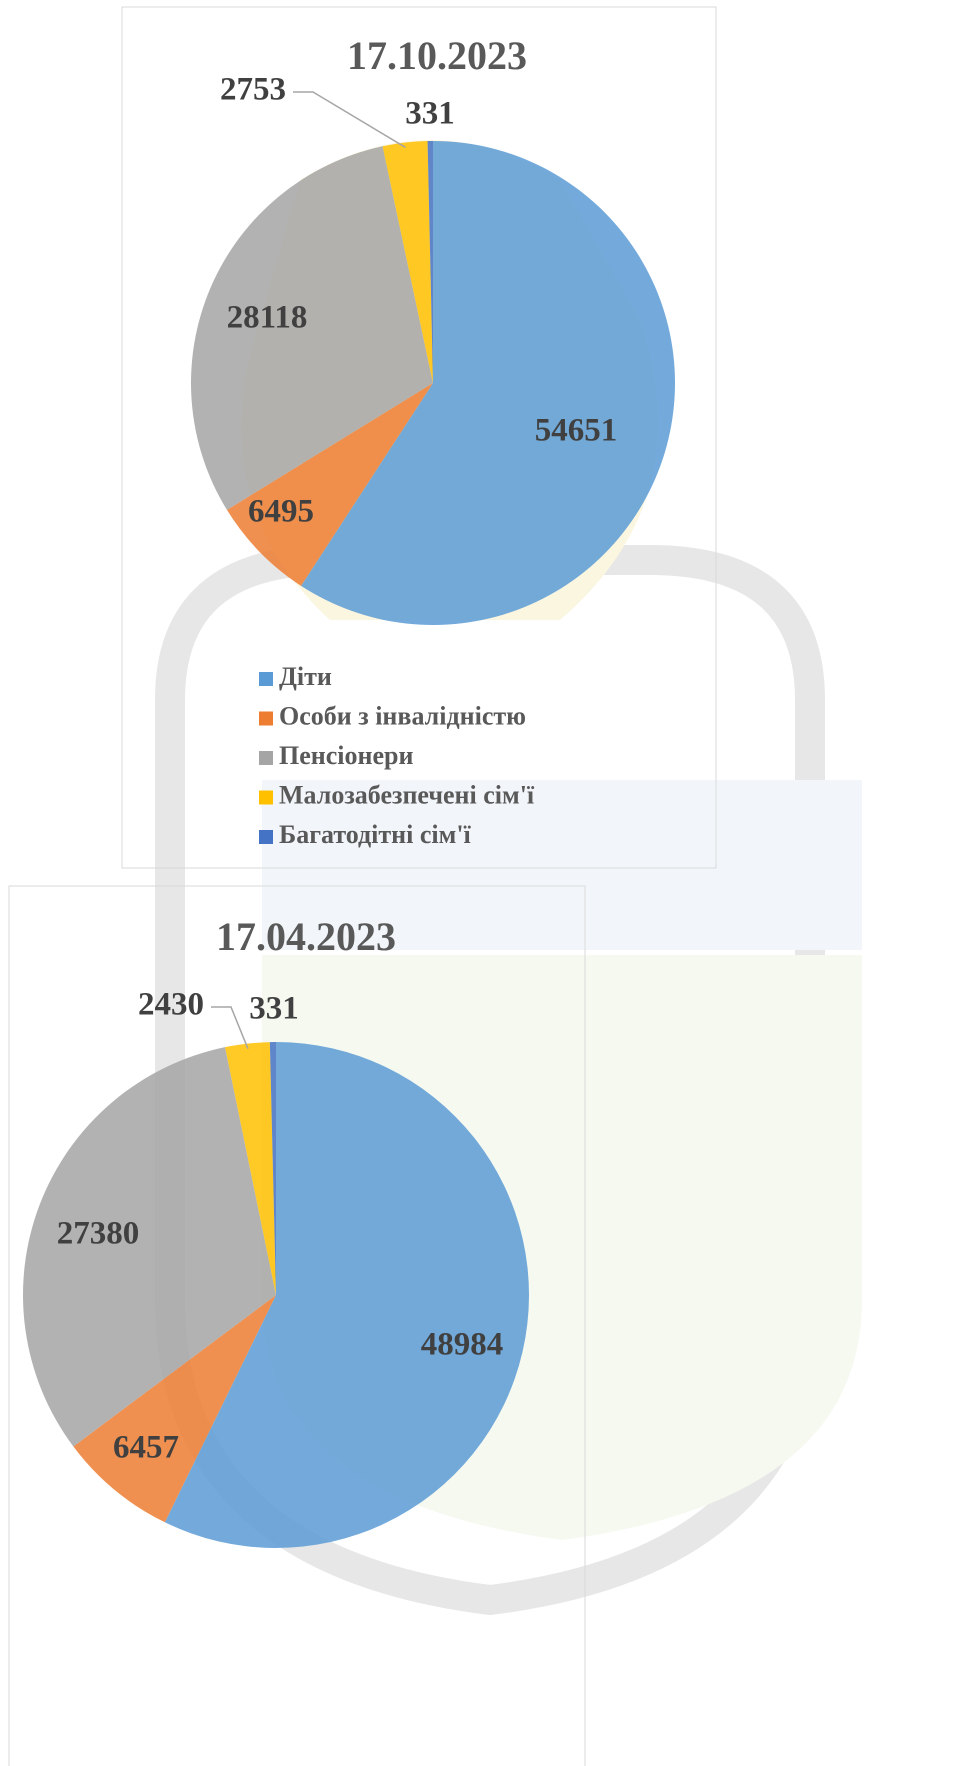 This screenshot has height=1766, width=976. Describe the element at coordinates (98, 1234) in the screenshot. I see `data-label: 27380` at that location.